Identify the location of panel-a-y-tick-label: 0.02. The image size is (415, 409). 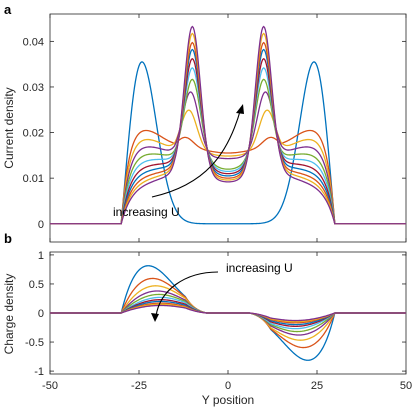
(33, 134).